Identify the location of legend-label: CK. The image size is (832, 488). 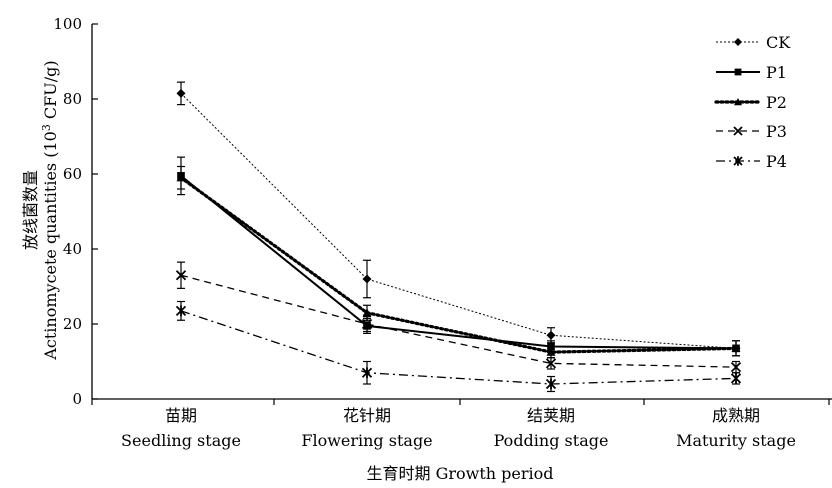
(778, 42).